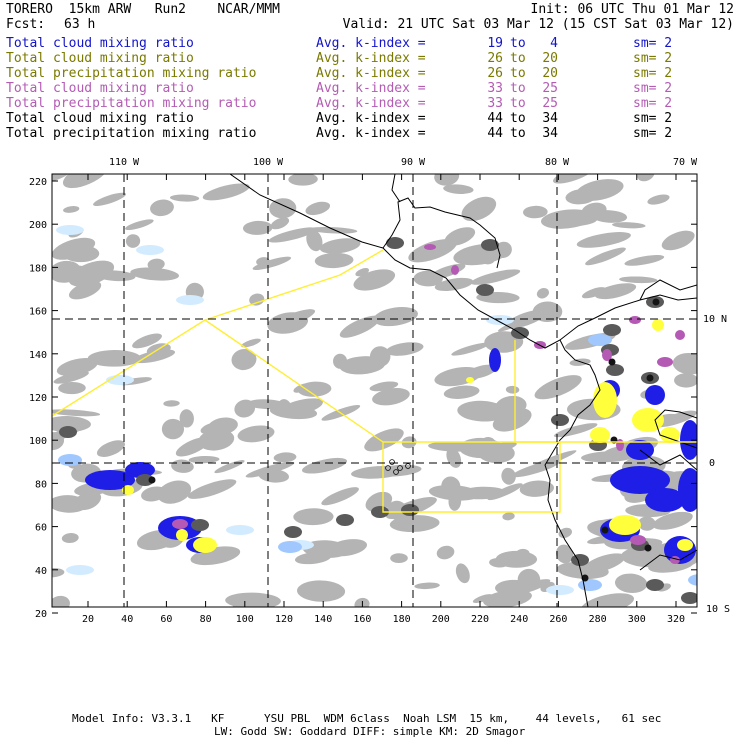 The image size is (740, 740). Describe the element at coordinates (166, 619) in the screenshot. I see `x-tick-label: 60` at that location.